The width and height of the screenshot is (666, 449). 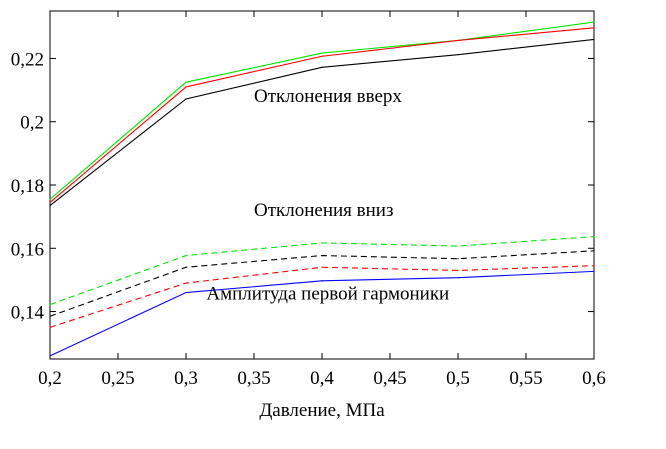 I want to click on y-tick-label: 0,16, so click(x=27, y=249).